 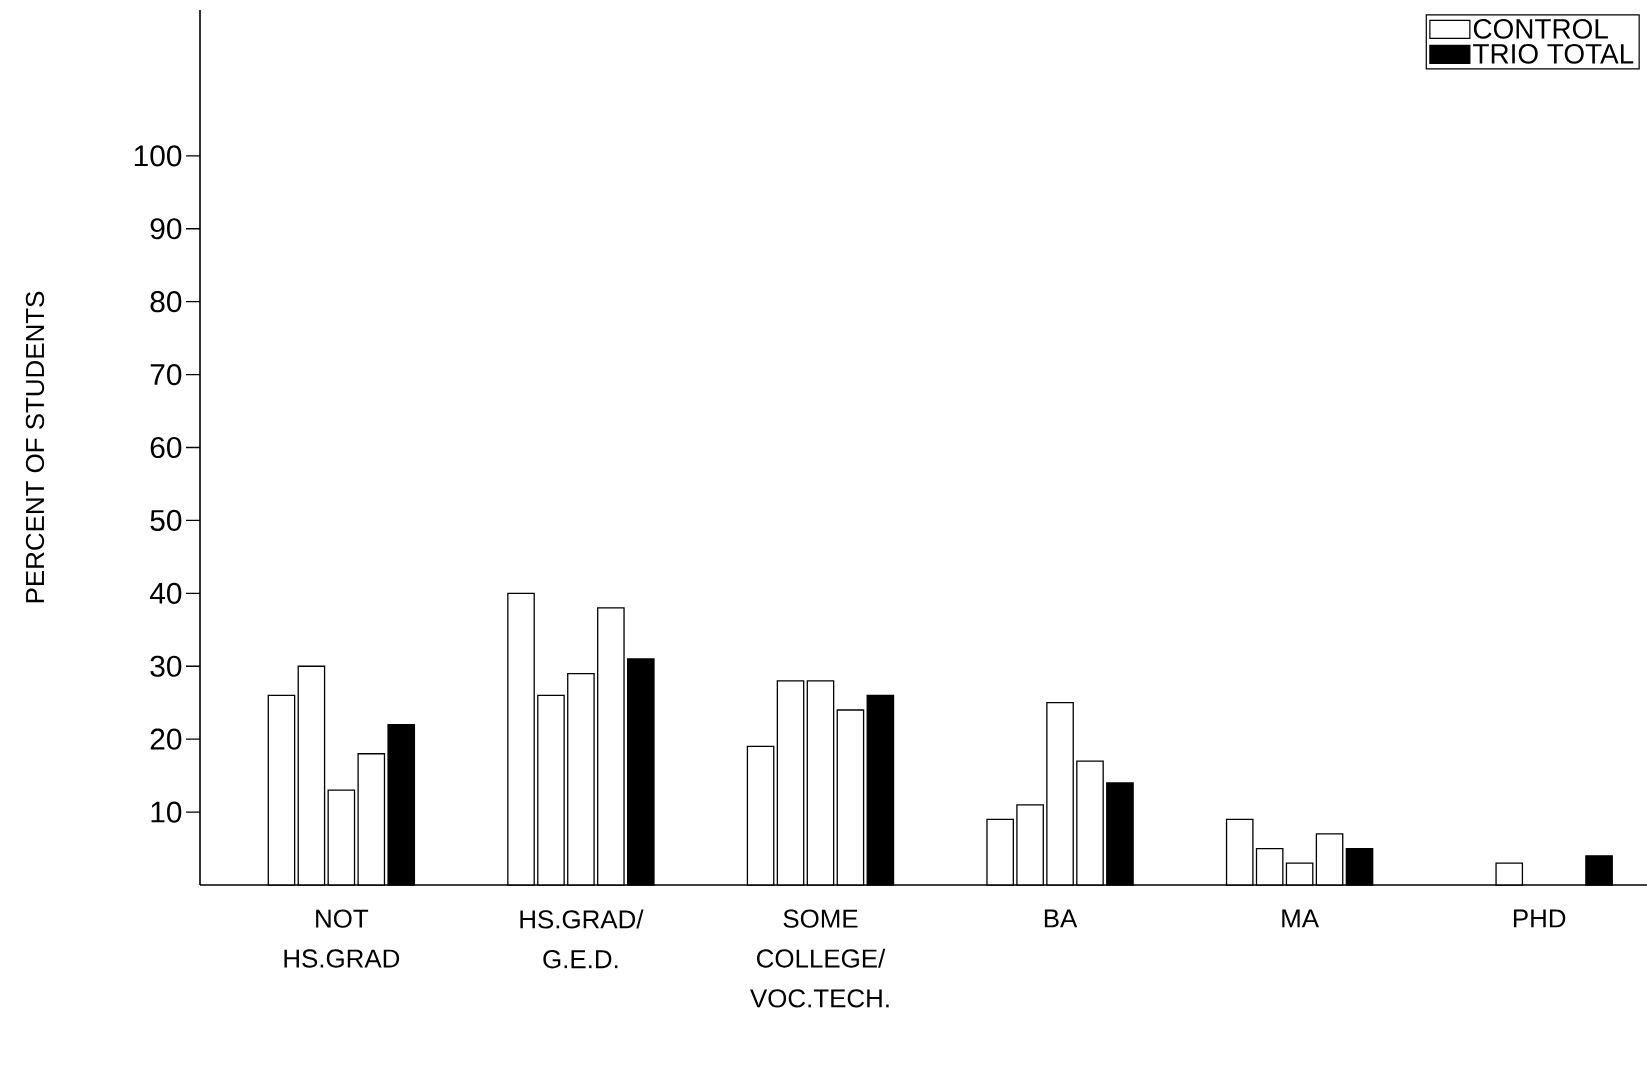 What do you see at coordinates (35, 447) in the screenshot?
I see `y-axis-title: PERCENT OF STUDENTS` at bounding box center [35, 447].